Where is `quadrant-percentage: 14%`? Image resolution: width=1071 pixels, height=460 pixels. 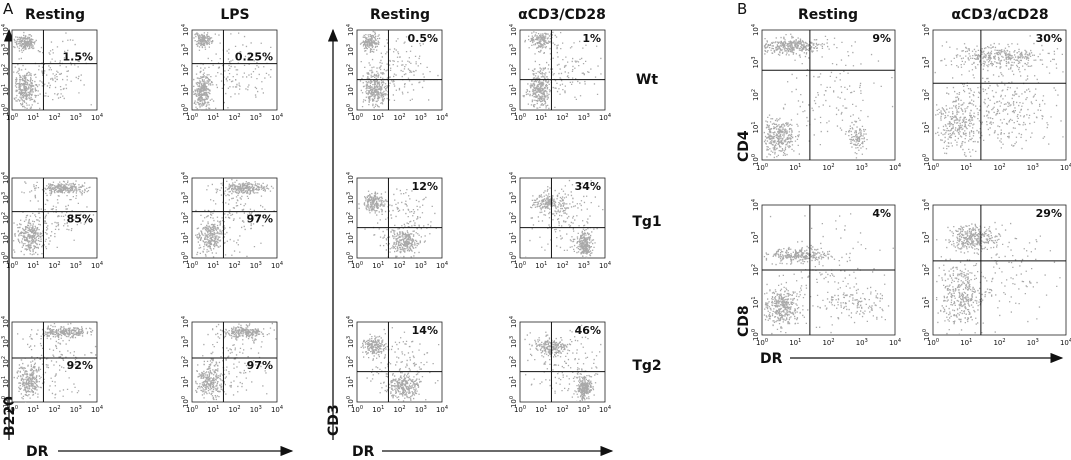 quadrant-percentage: 14% is located at coordinates (425, 330).